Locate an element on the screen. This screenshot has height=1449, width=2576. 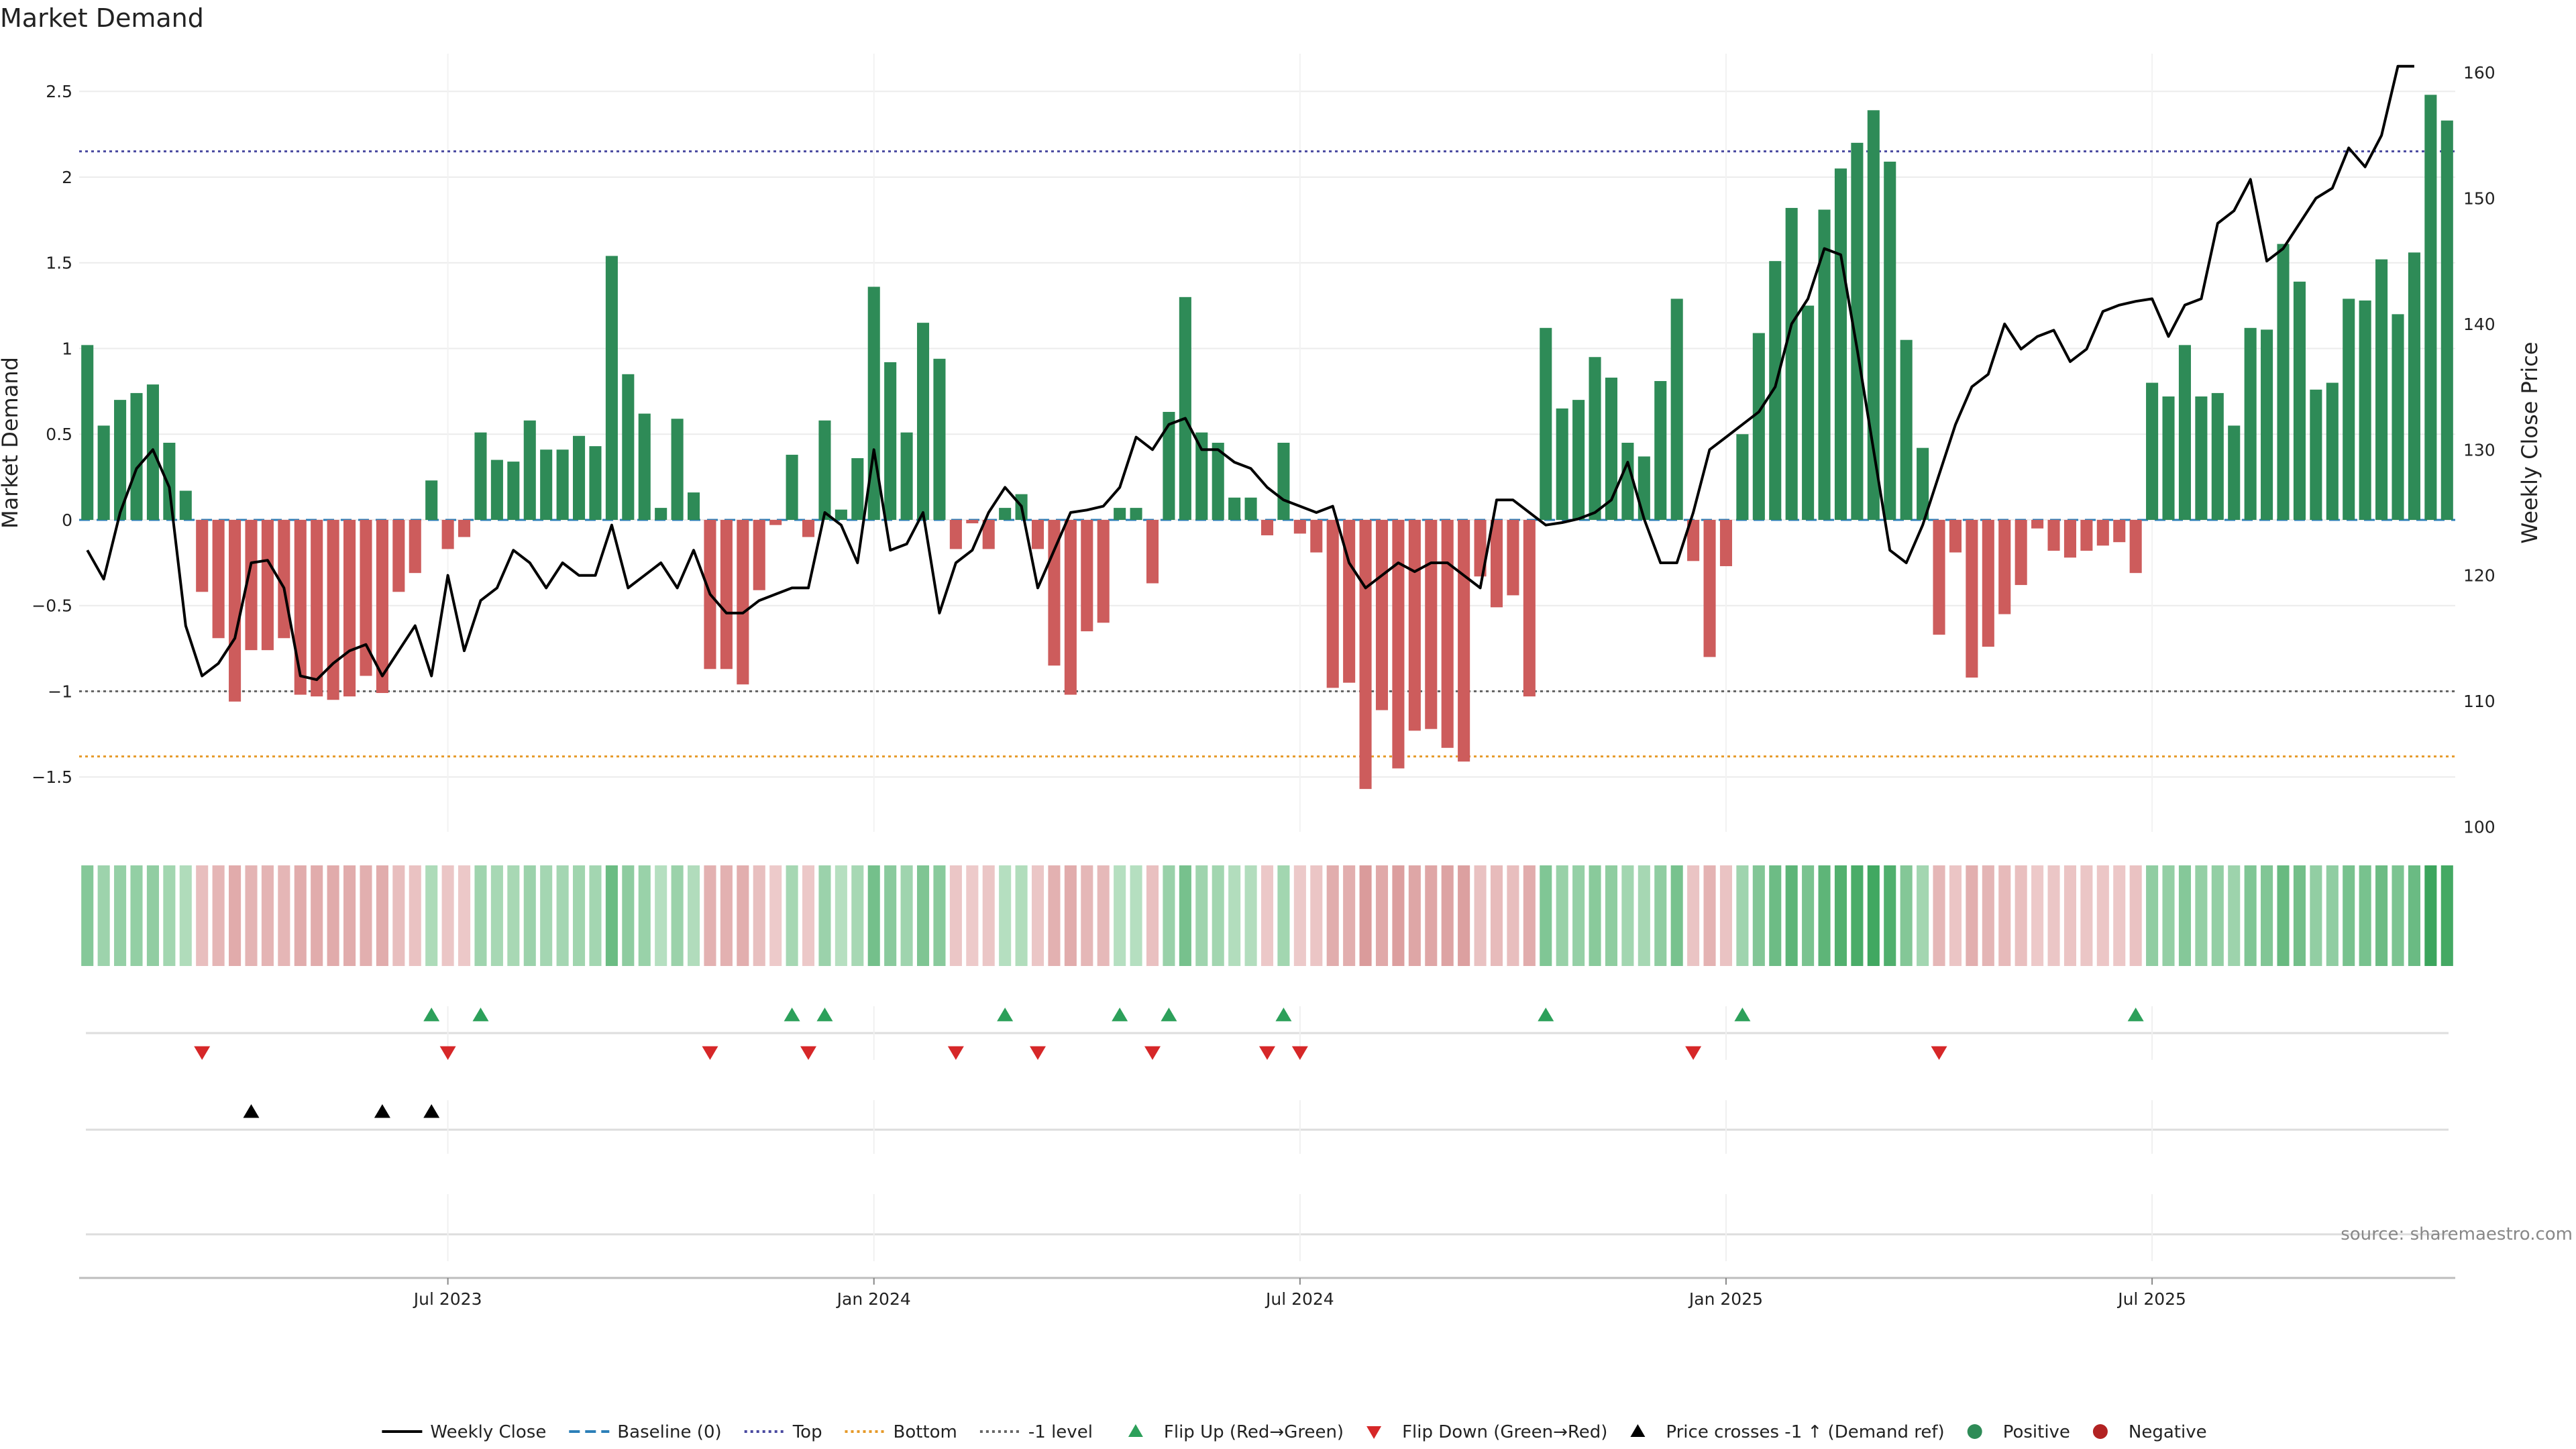
legend-item: Flip Down (Green→Red) is located at coordinates (1486, 1432).